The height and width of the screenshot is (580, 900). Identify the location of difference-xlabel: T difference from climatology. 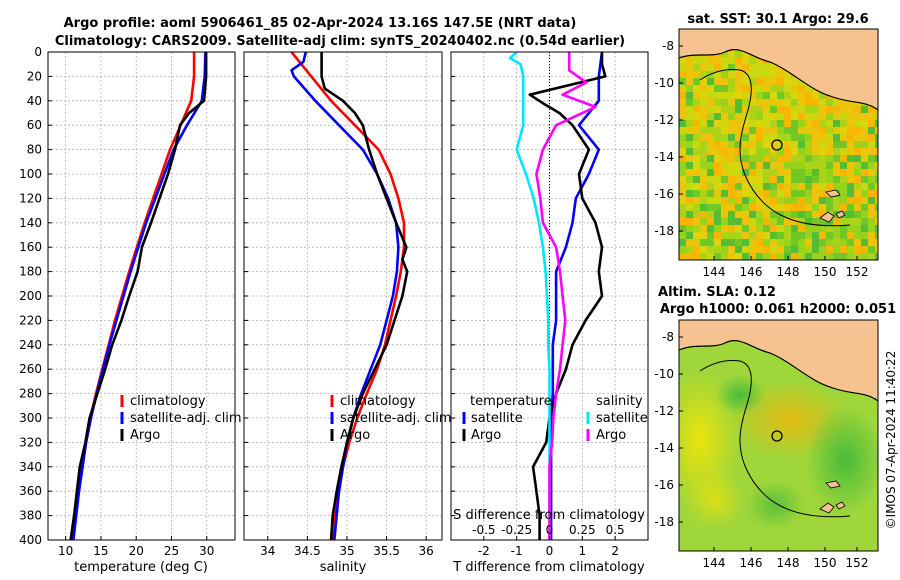
(548, 567).